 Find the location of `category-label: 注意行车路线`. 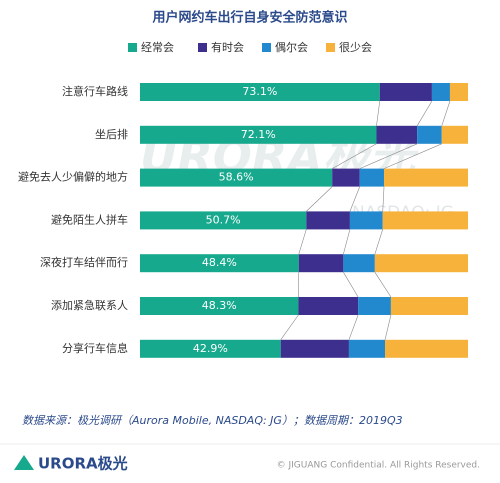

category-label: 注意行车路线 is located at coordinates (95, 91).